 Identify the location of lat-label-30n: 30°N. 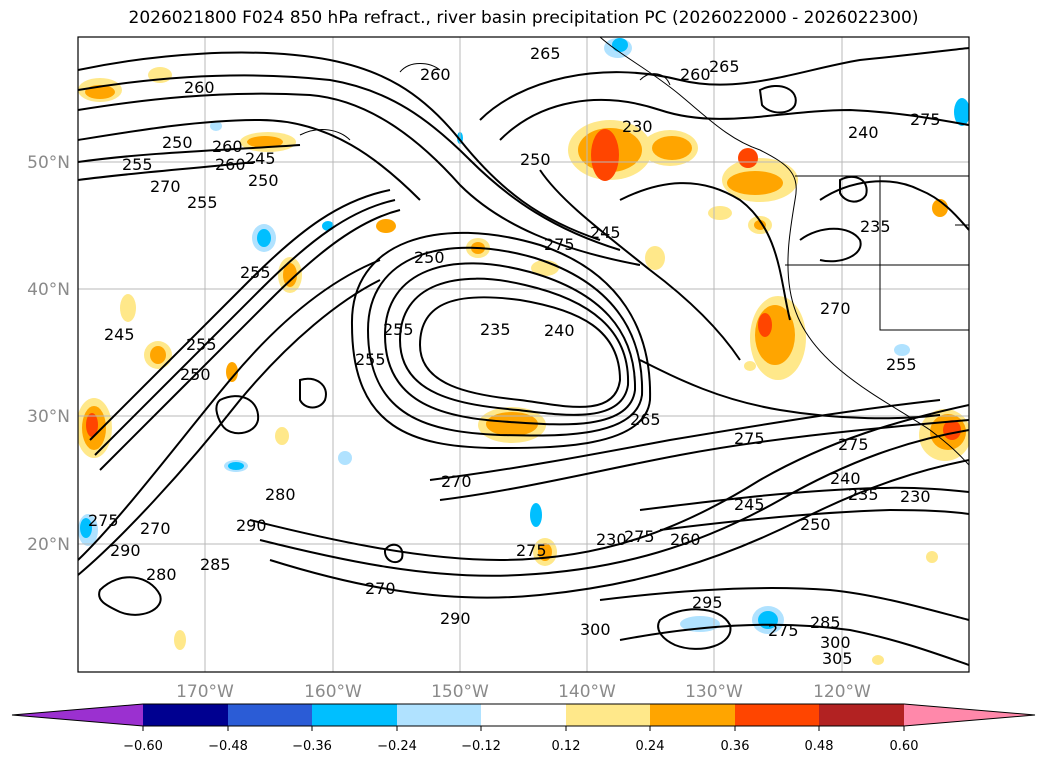
(48, 417).